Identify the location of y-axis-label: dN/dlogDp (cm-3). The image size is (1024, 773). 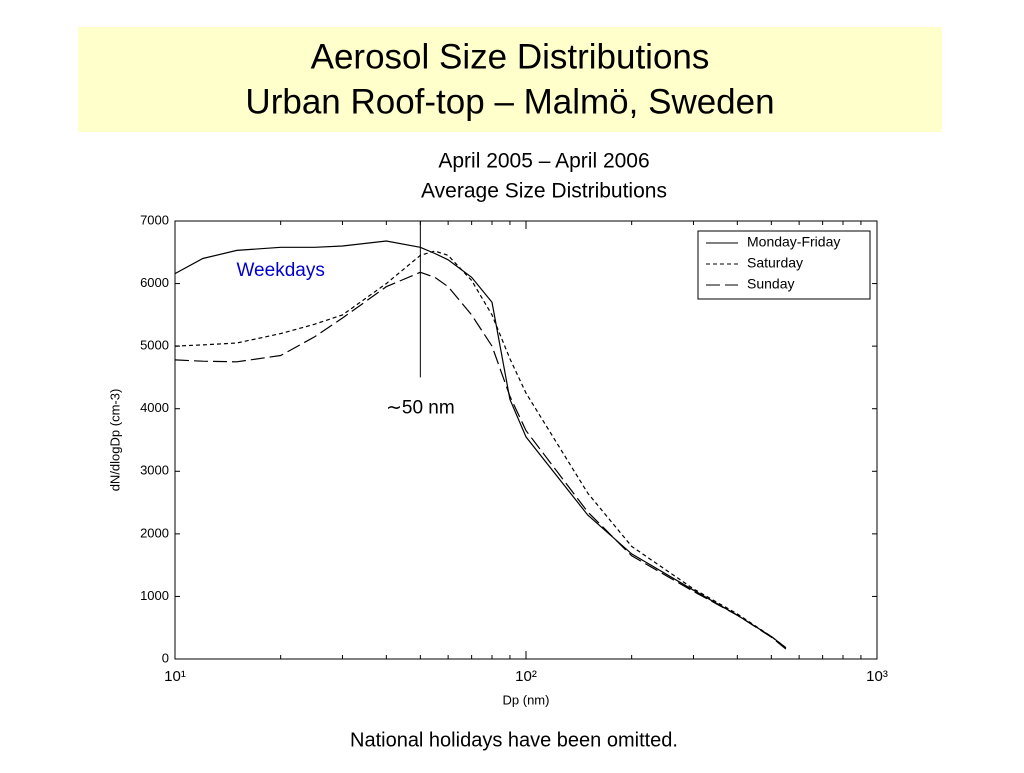
(114, 440).